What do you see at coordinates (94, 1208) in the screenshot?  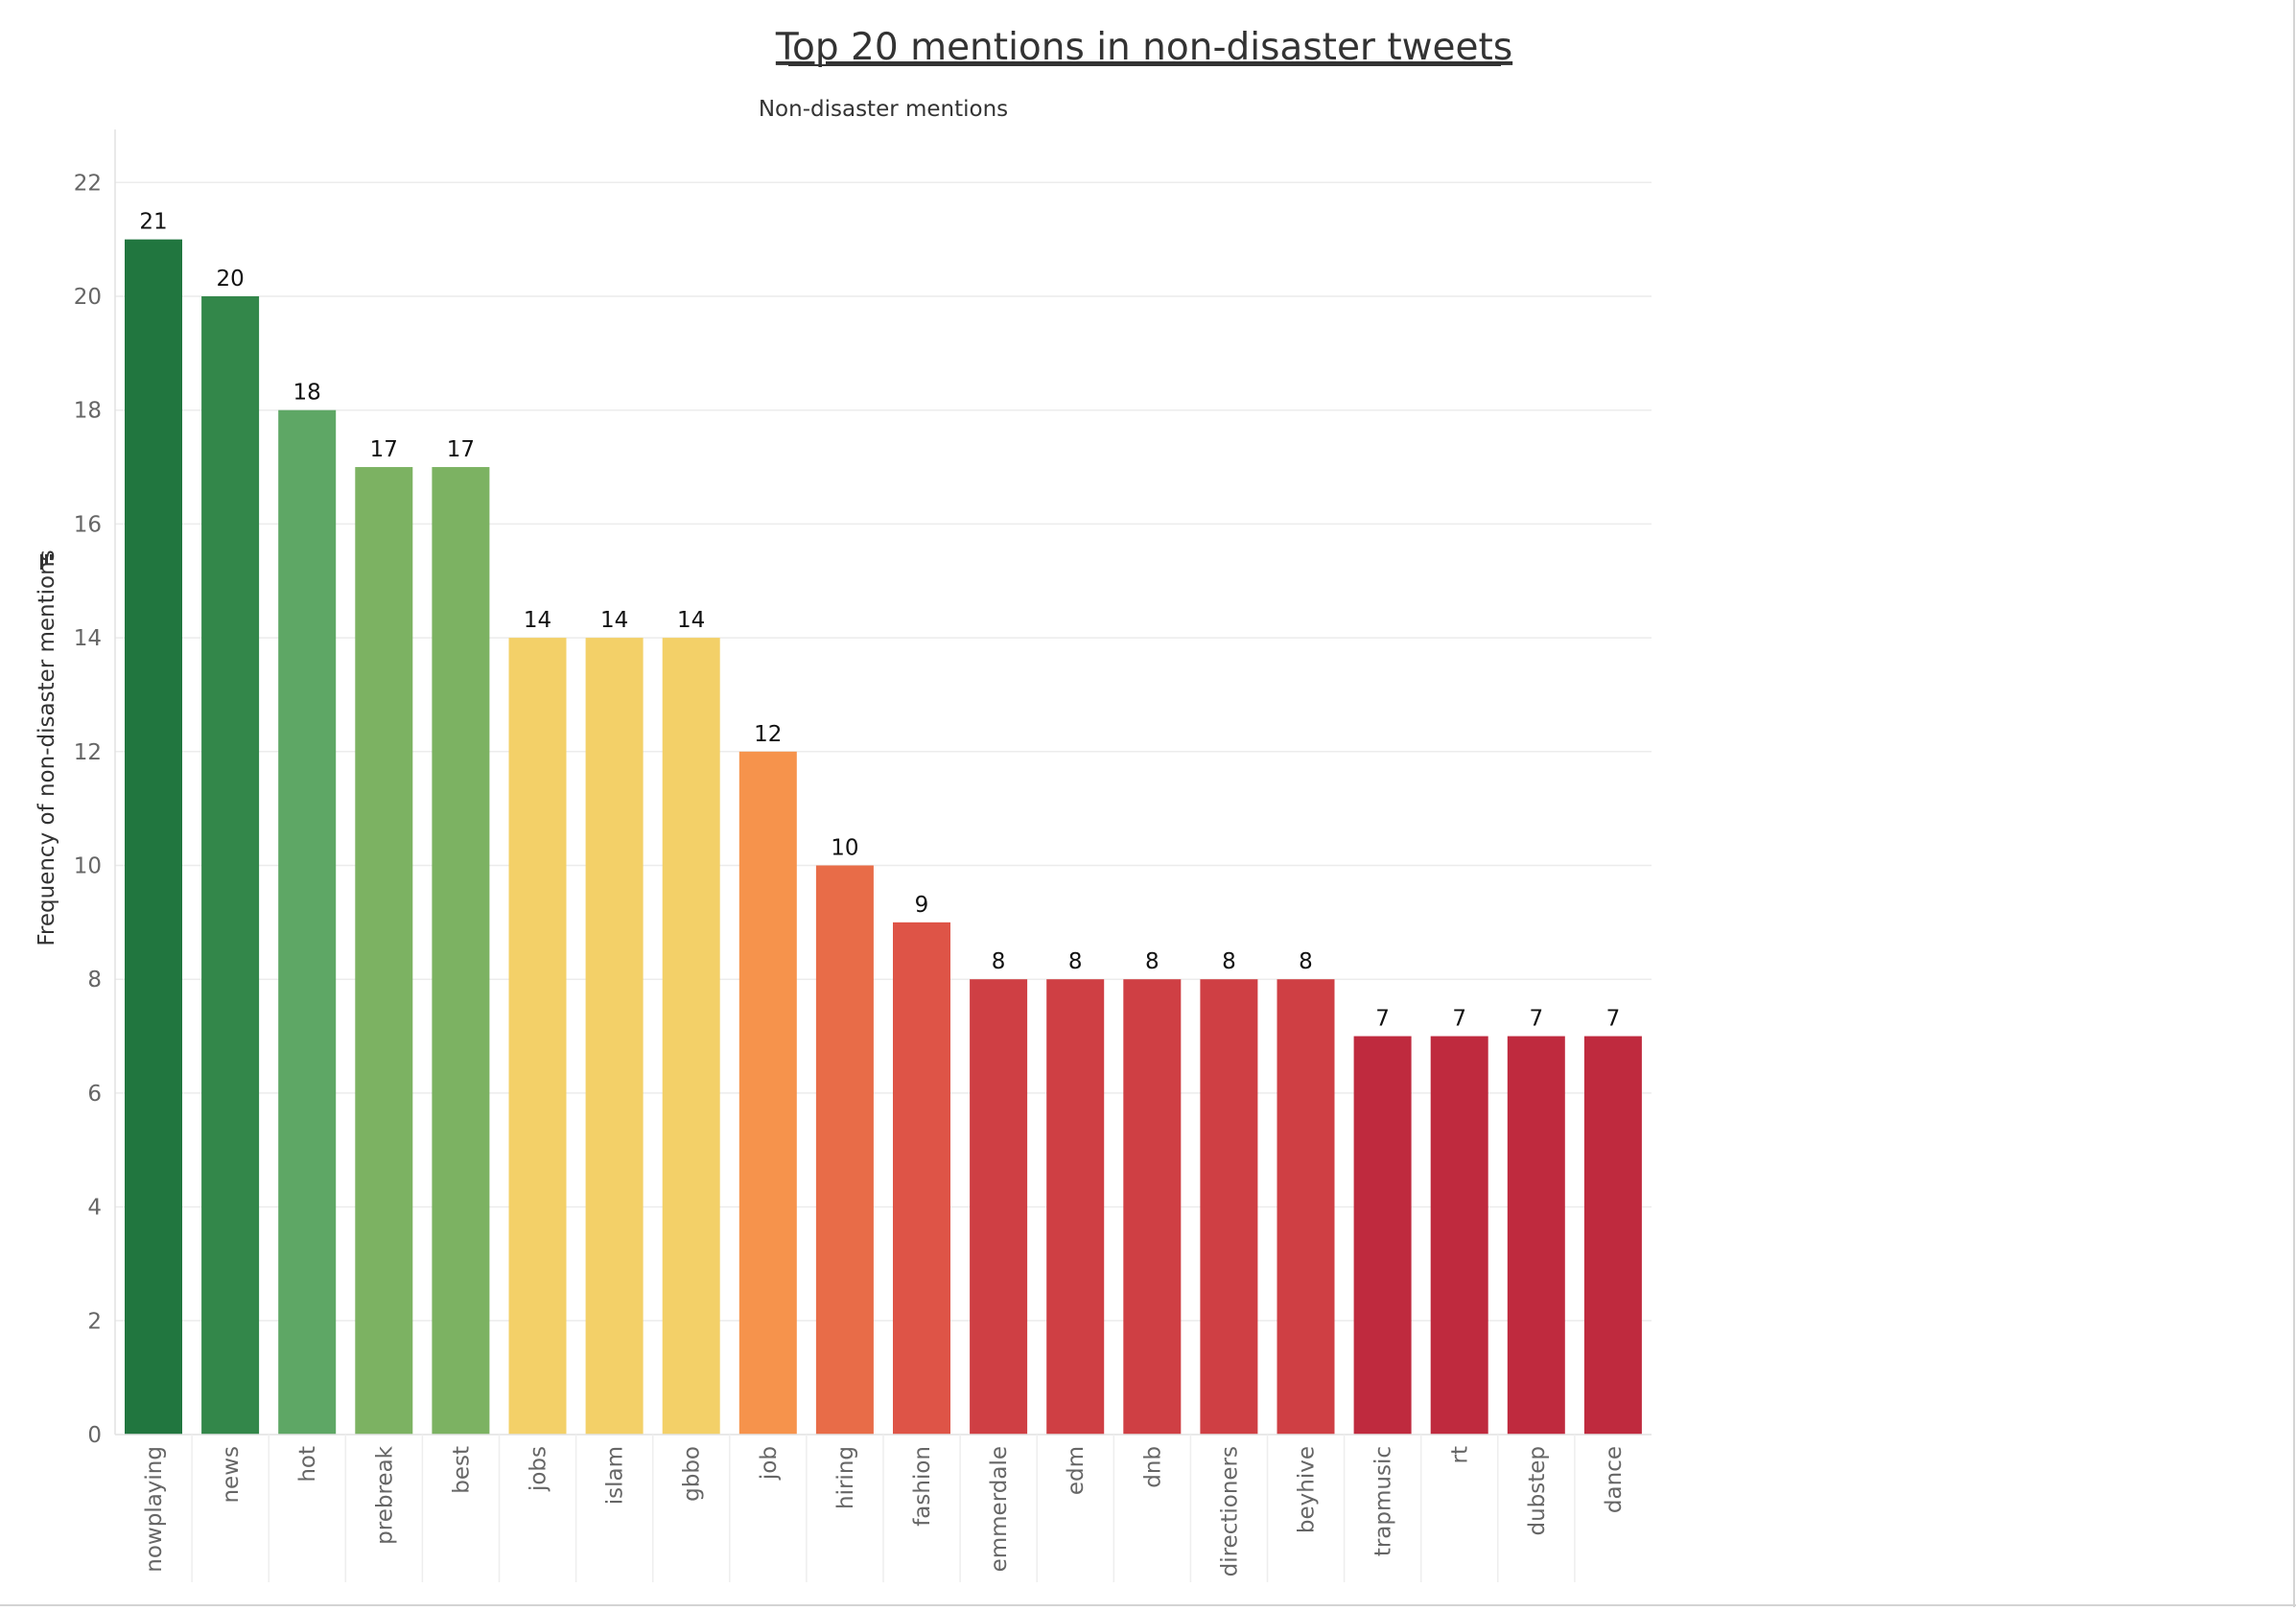 I see `y-tick-label: 4` at bounding box center [94, 1208].